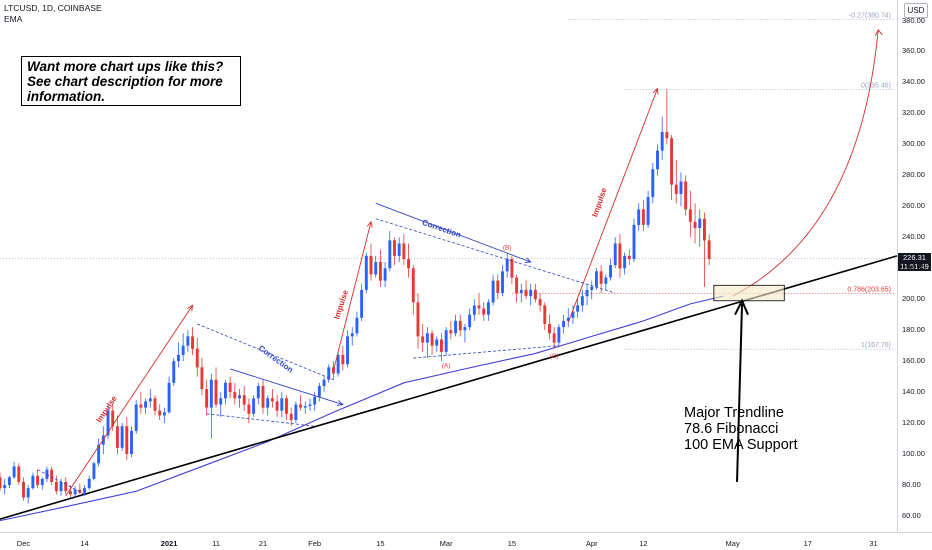 The height and width of the screenshot is (550, 932). Describe the element at coordinates (914, 266) in the screenshot. I see `bar-countdown: 11:51:49` at that location.